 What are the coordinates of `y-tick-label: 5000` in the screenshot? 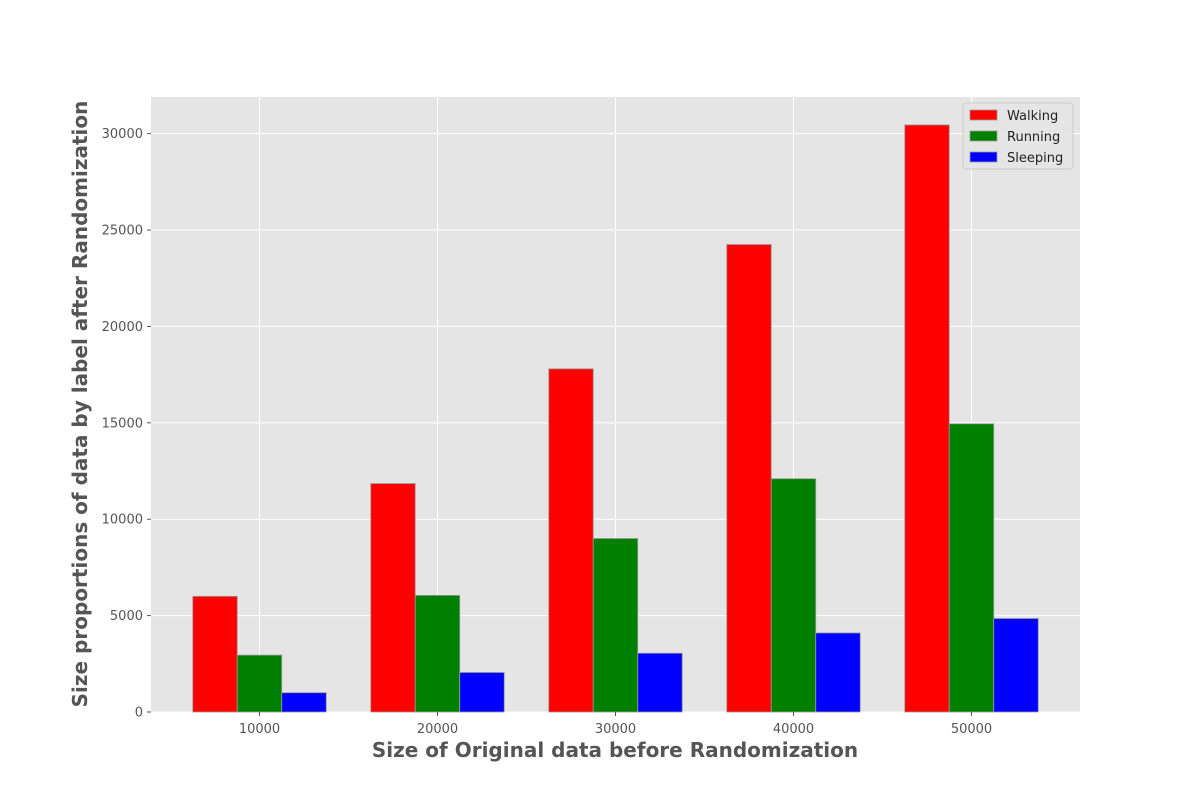 It's located at (126, 616).